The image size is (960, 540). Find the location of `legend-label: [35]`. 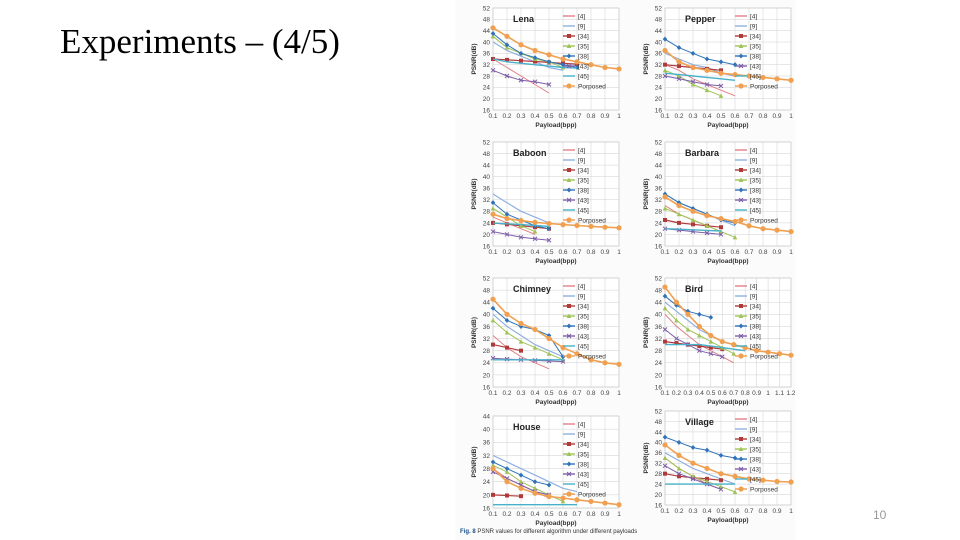

legend-label: [35] is located at coordinates (583, 454).